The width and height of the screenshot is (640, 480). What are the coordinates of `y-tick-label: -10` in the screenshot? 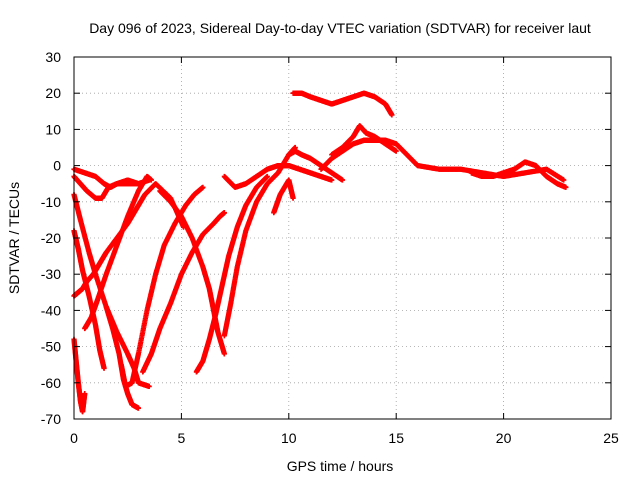 It's located at (51, 202).